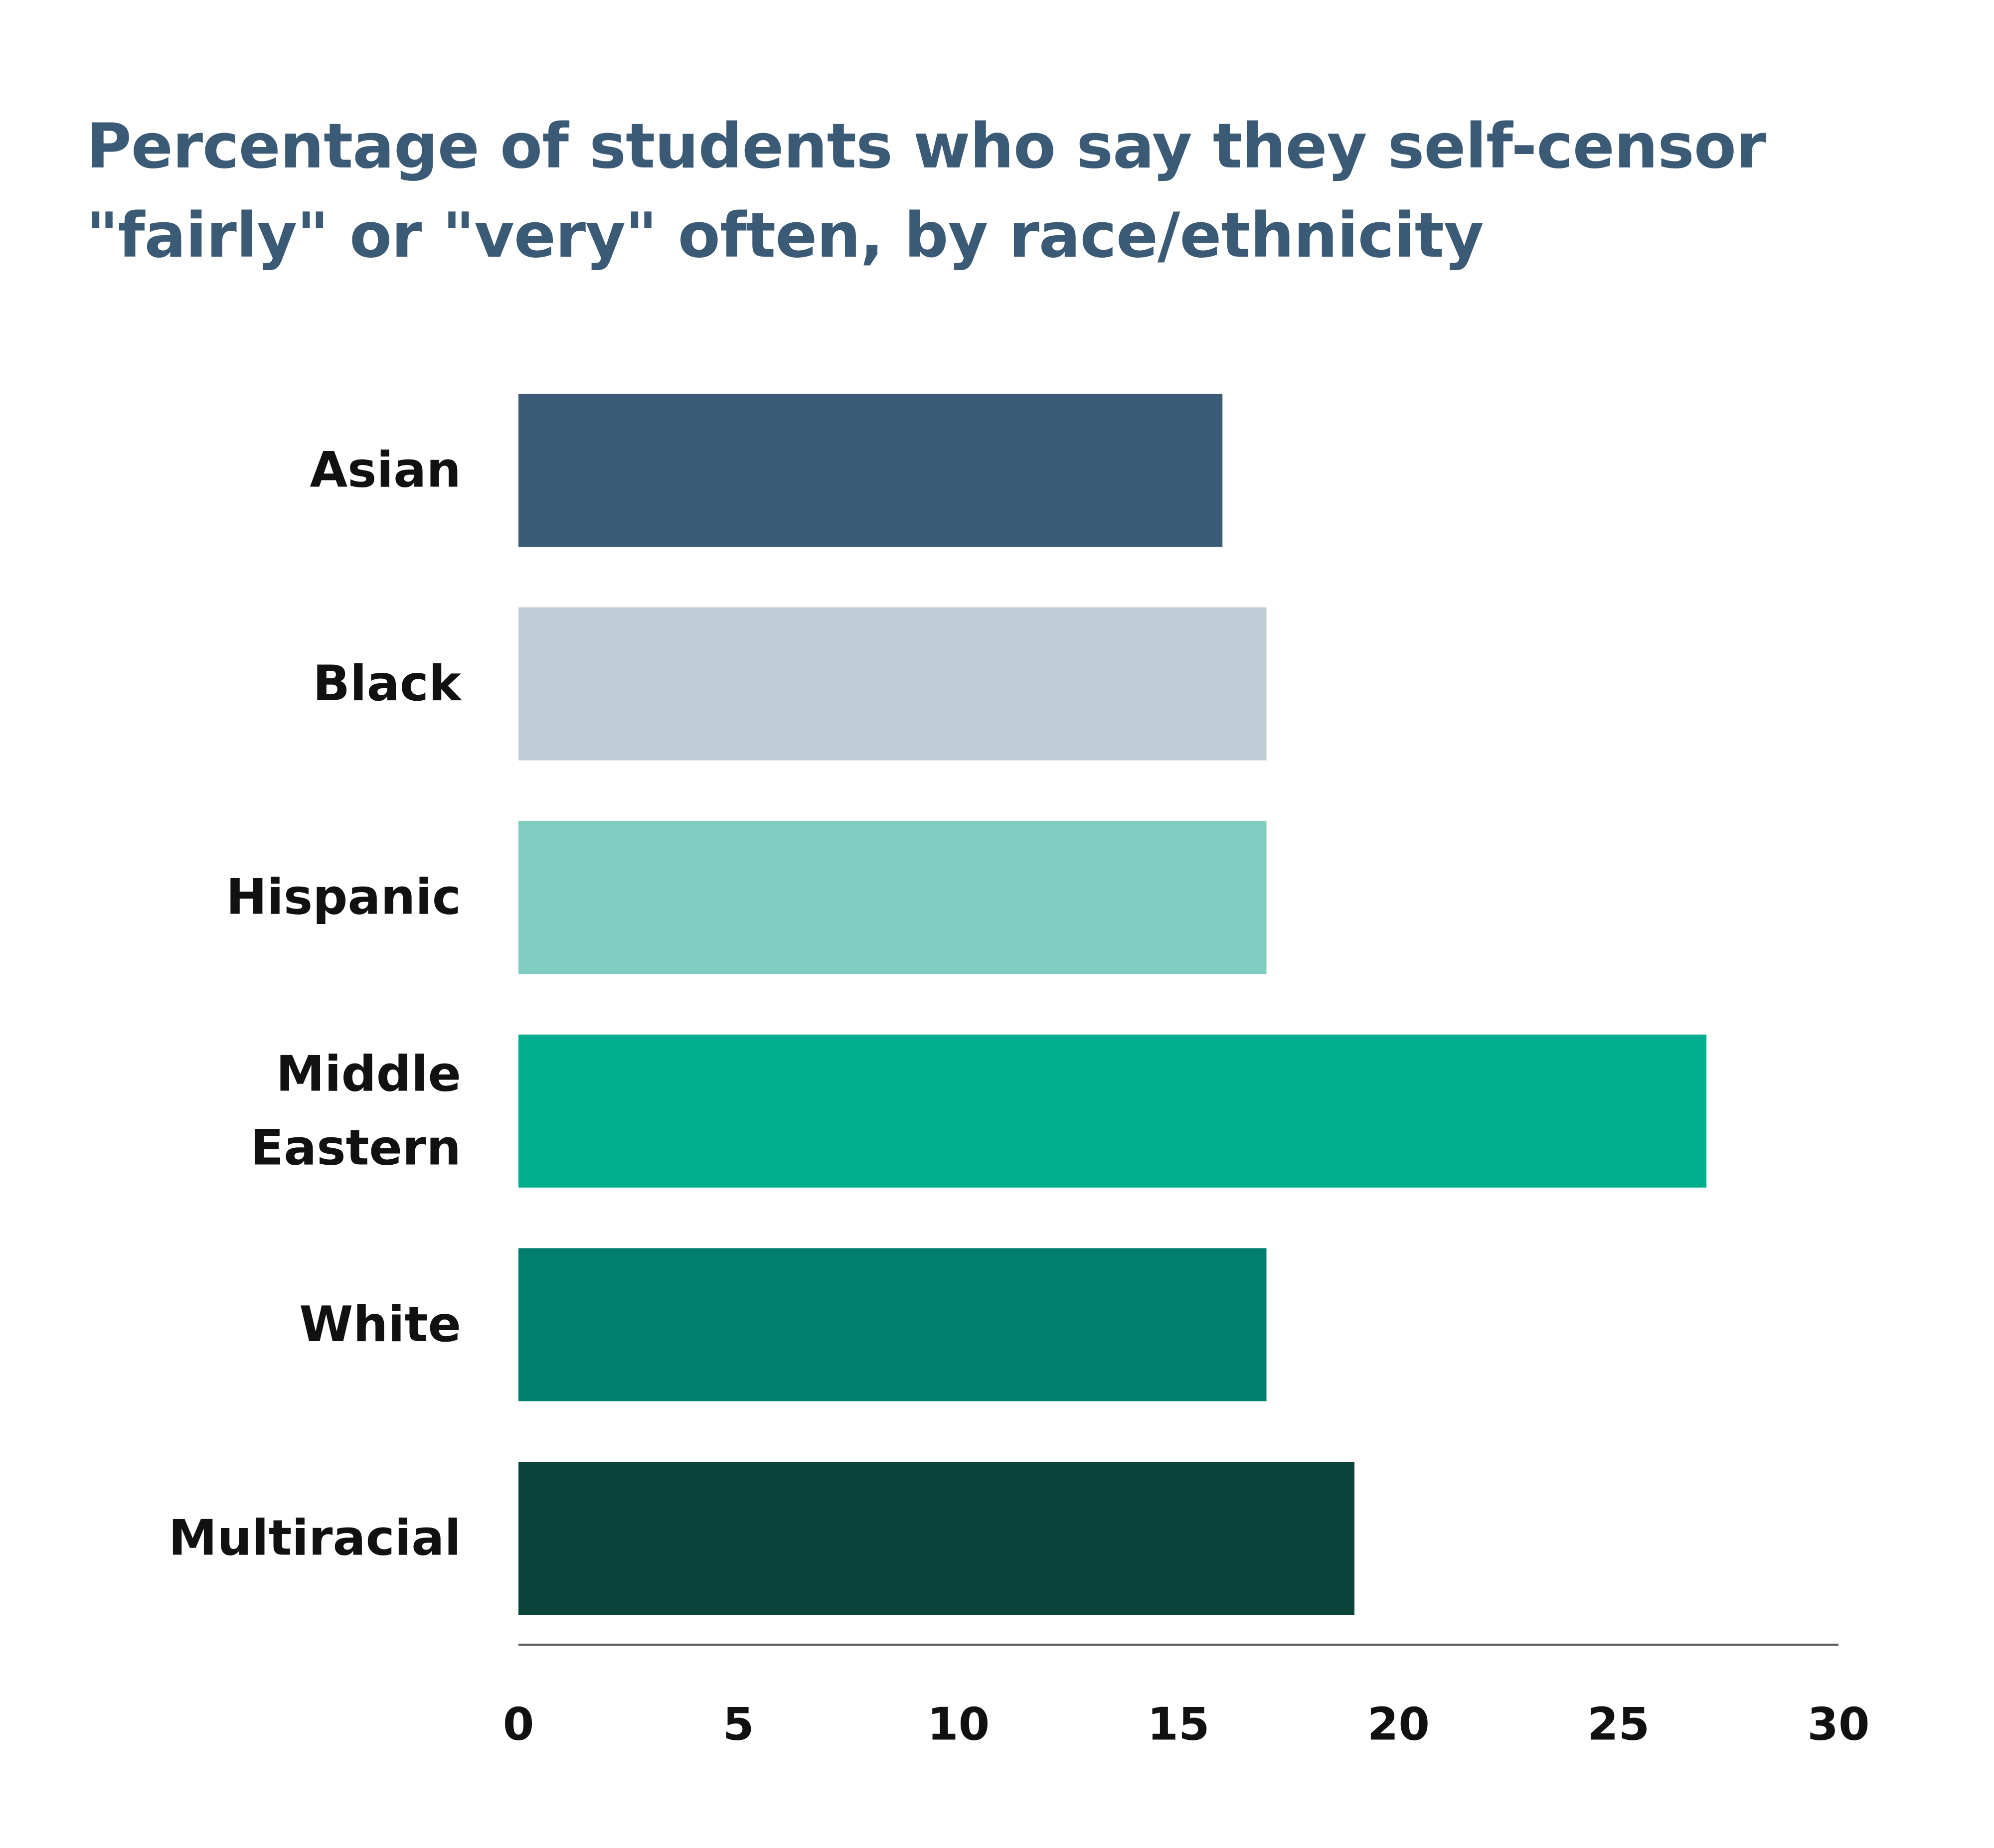  What do you see at coordinates (892, 684) in the screenshot?
I see `bar-black` at bounding box center [892, 684].